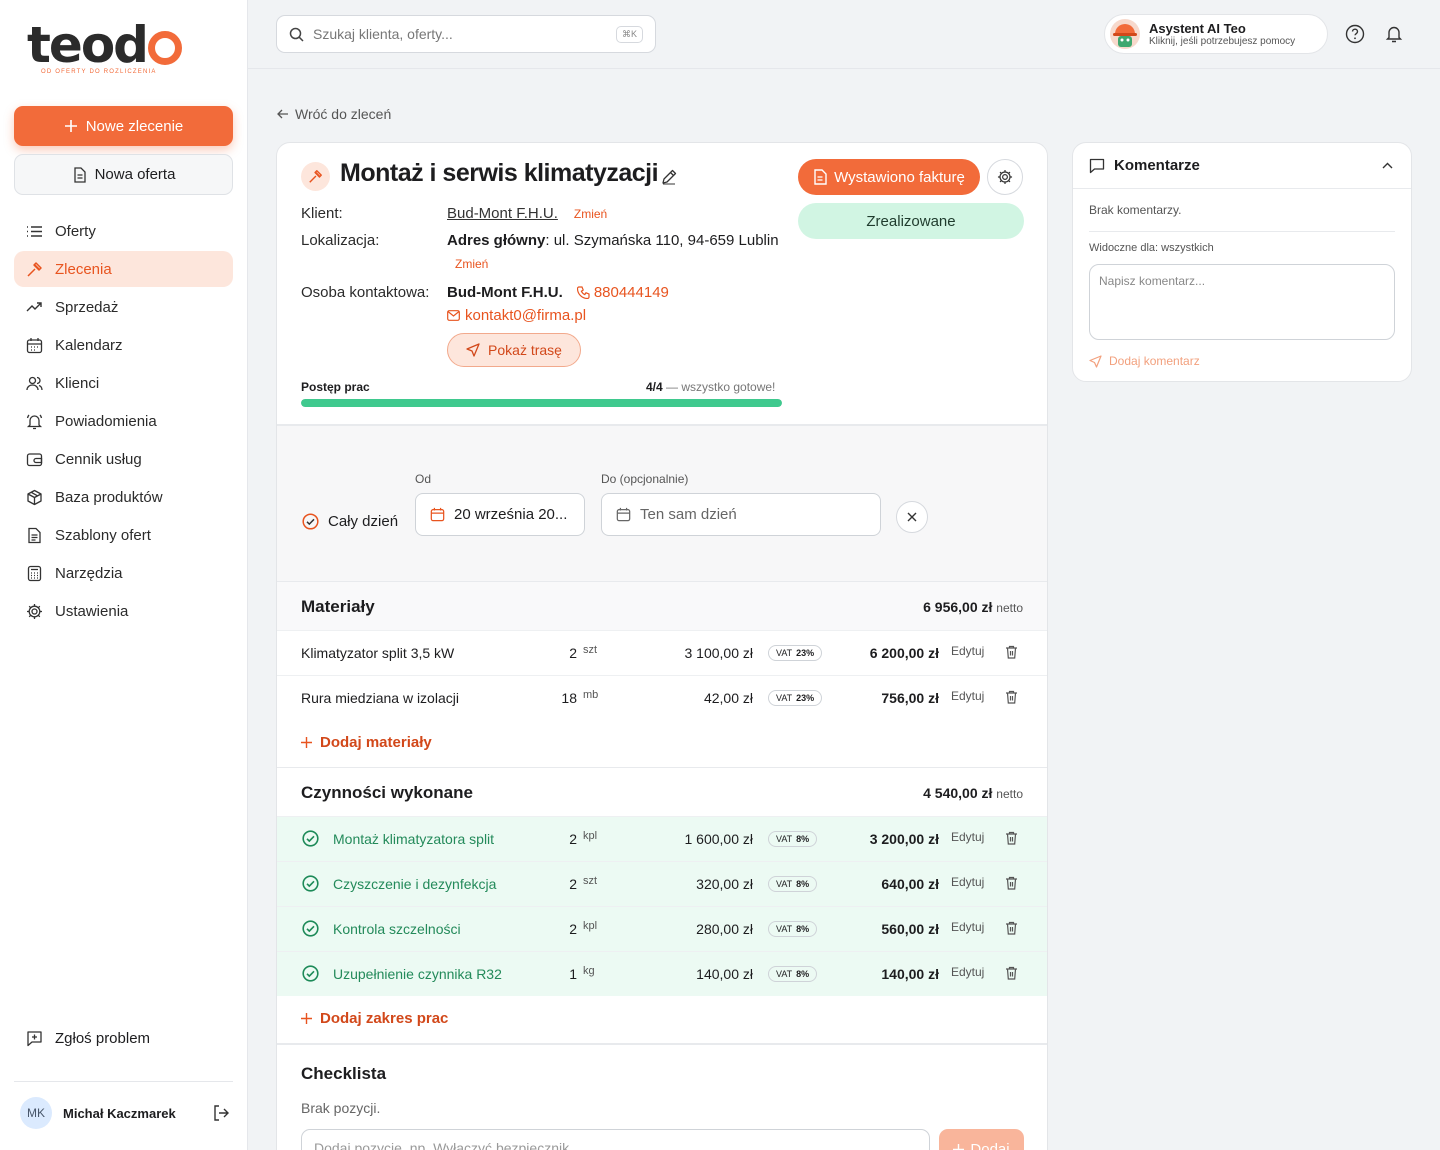  I want to click on invoice-issued-button: Wystawiono fakturę, so click(889, 177).